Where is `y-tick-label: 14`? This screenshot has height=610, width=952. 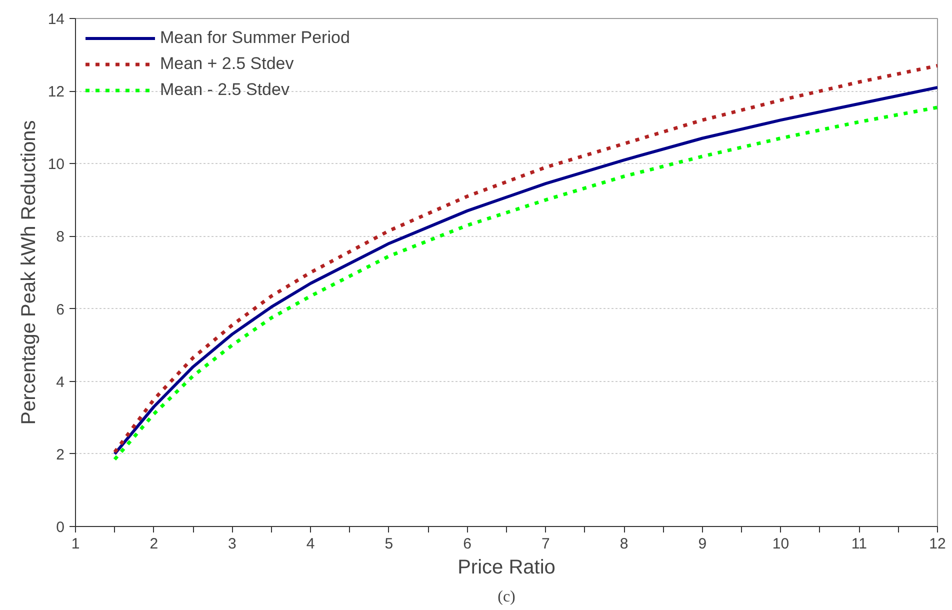 y-tick-label: 14 is located at coordinates (56, 19).